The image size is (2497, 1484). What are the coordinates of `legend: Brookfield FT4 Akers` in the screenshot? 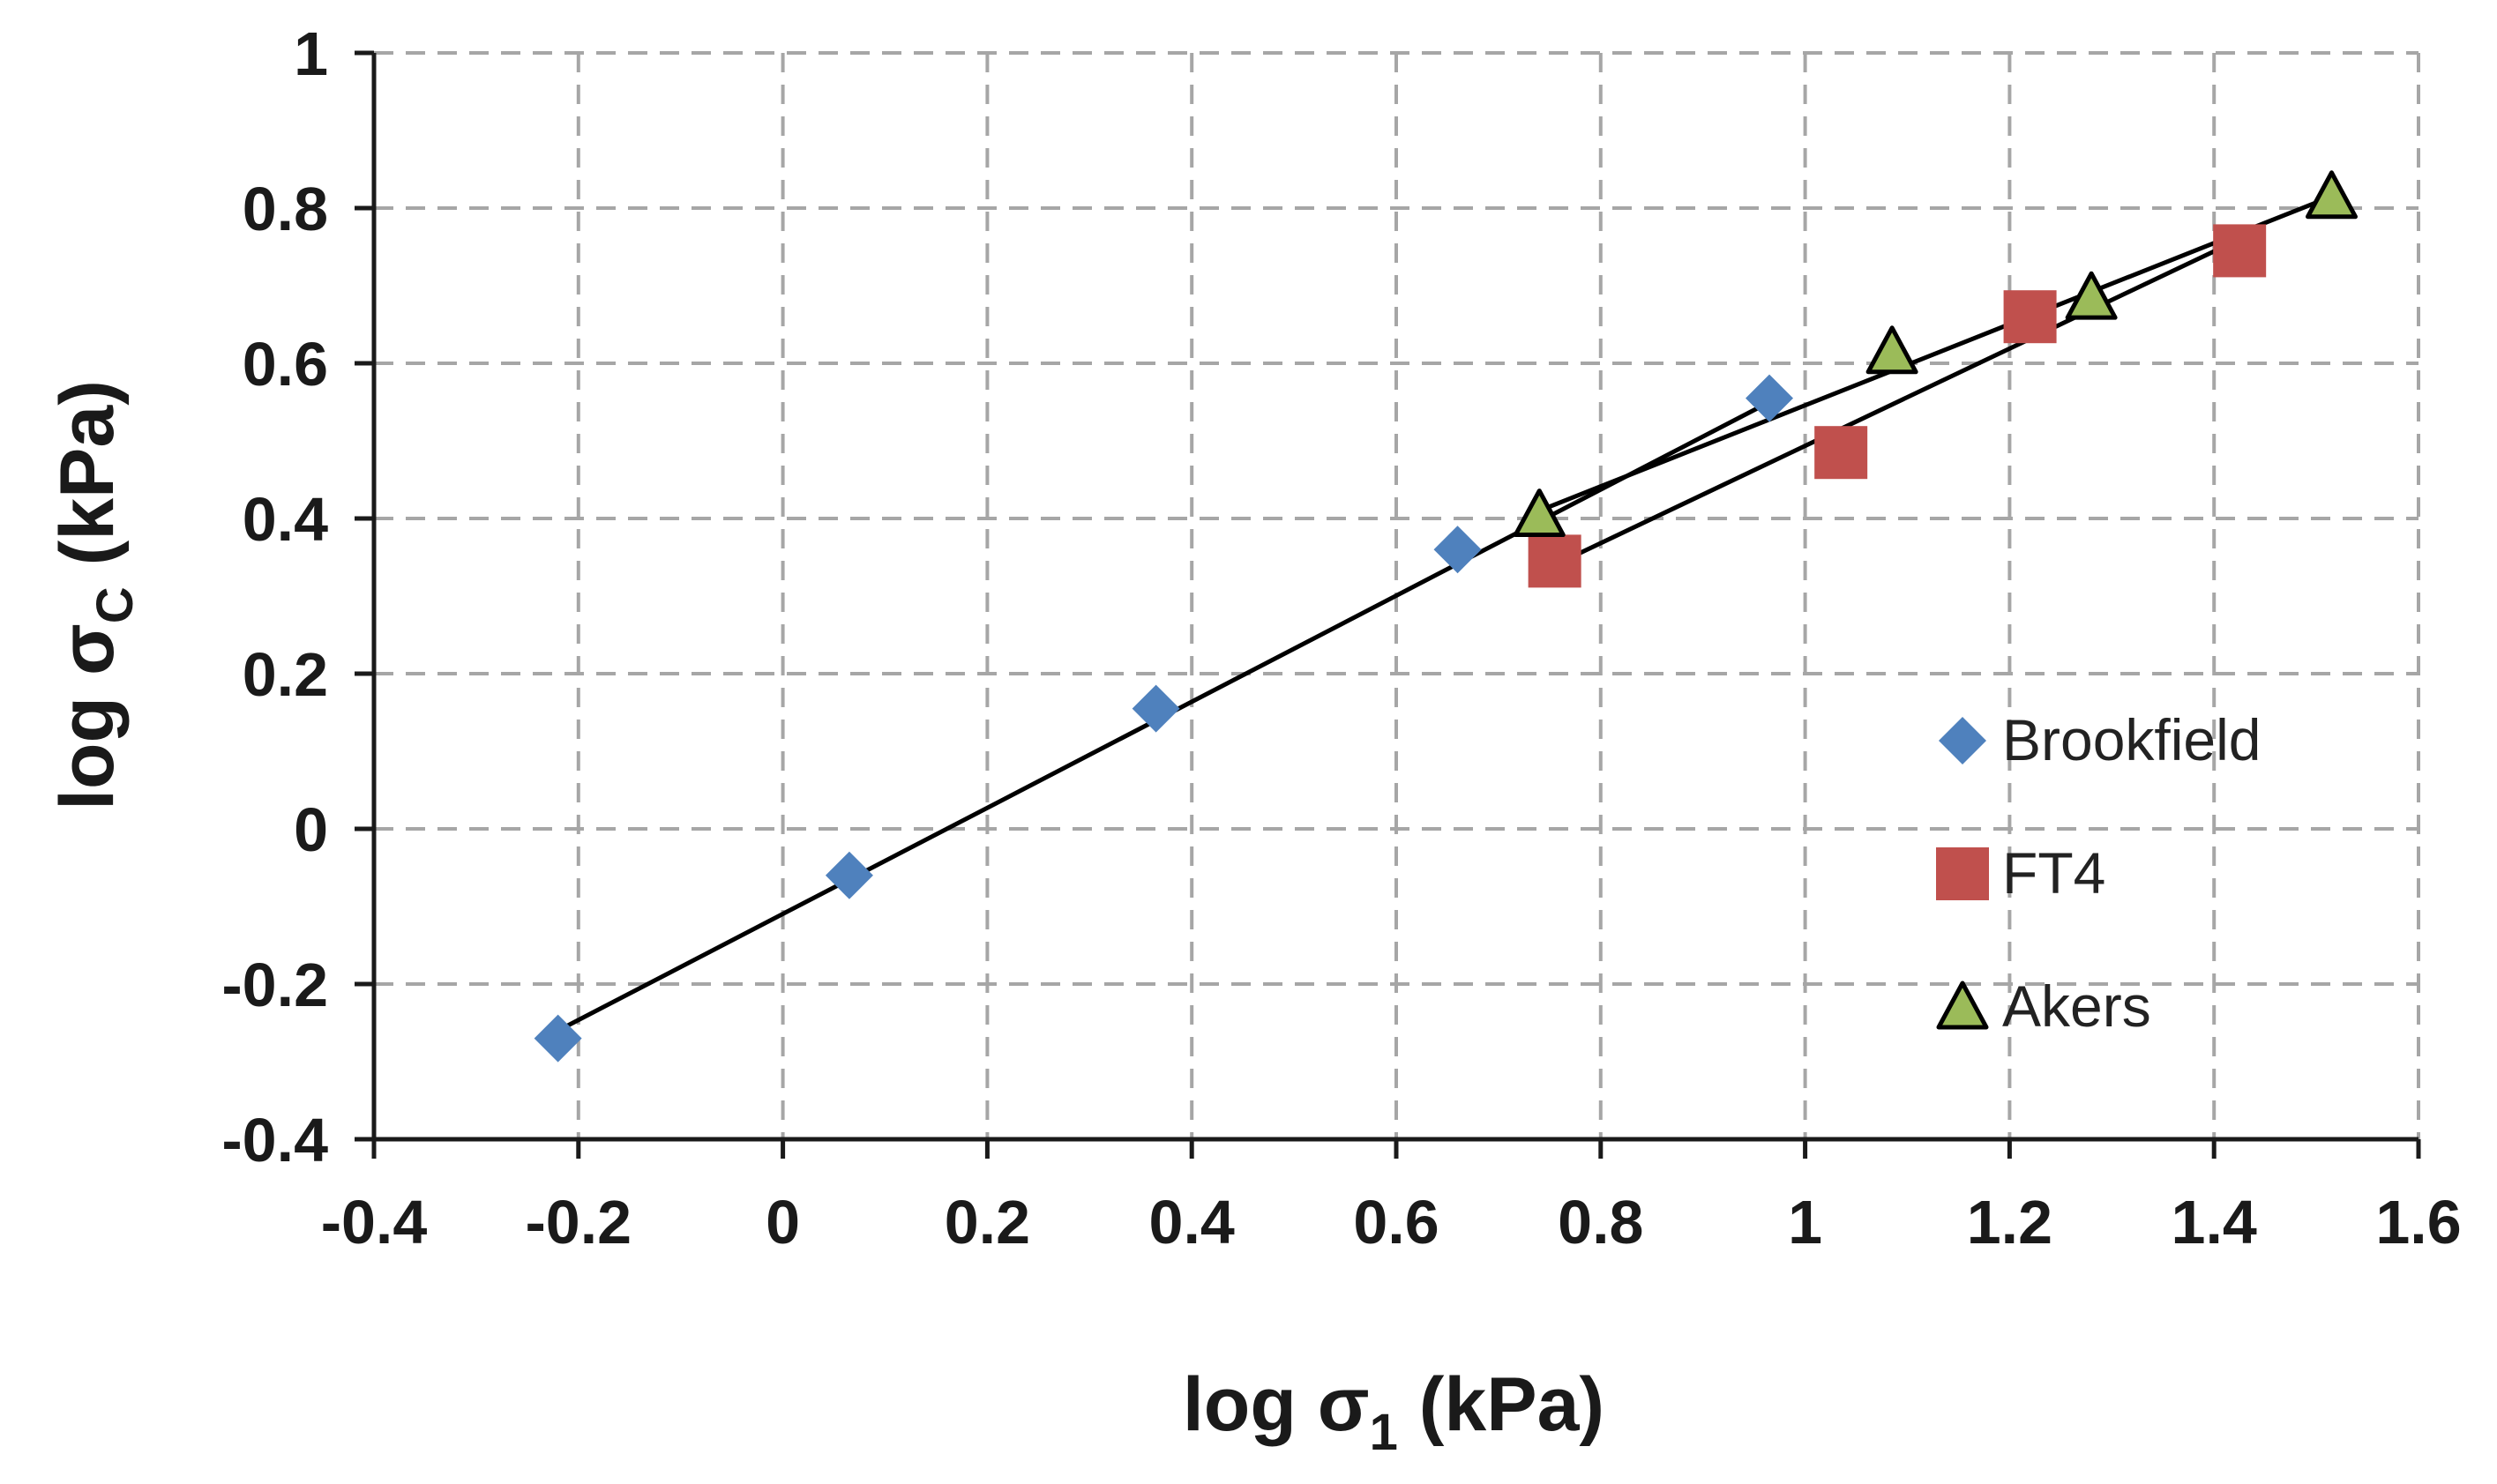 It's located at (2099, 873).